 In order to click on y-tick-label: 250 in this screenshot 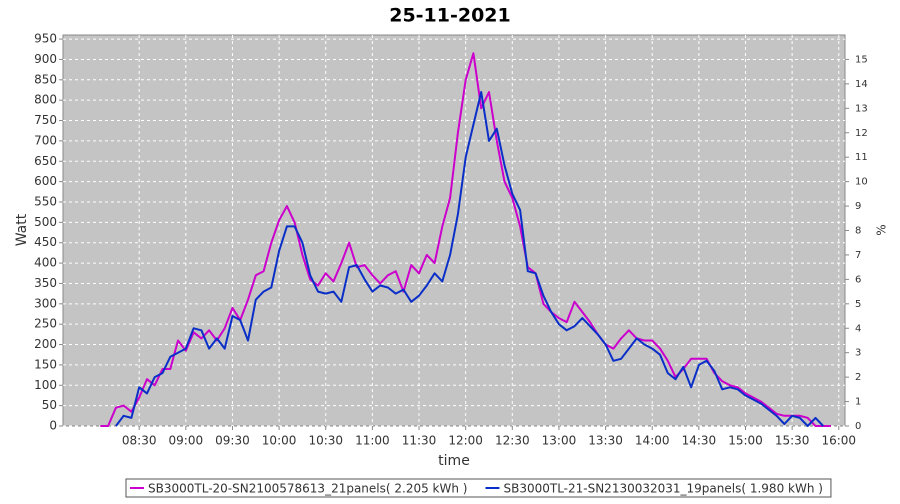, I will do `click(45, 324)`.